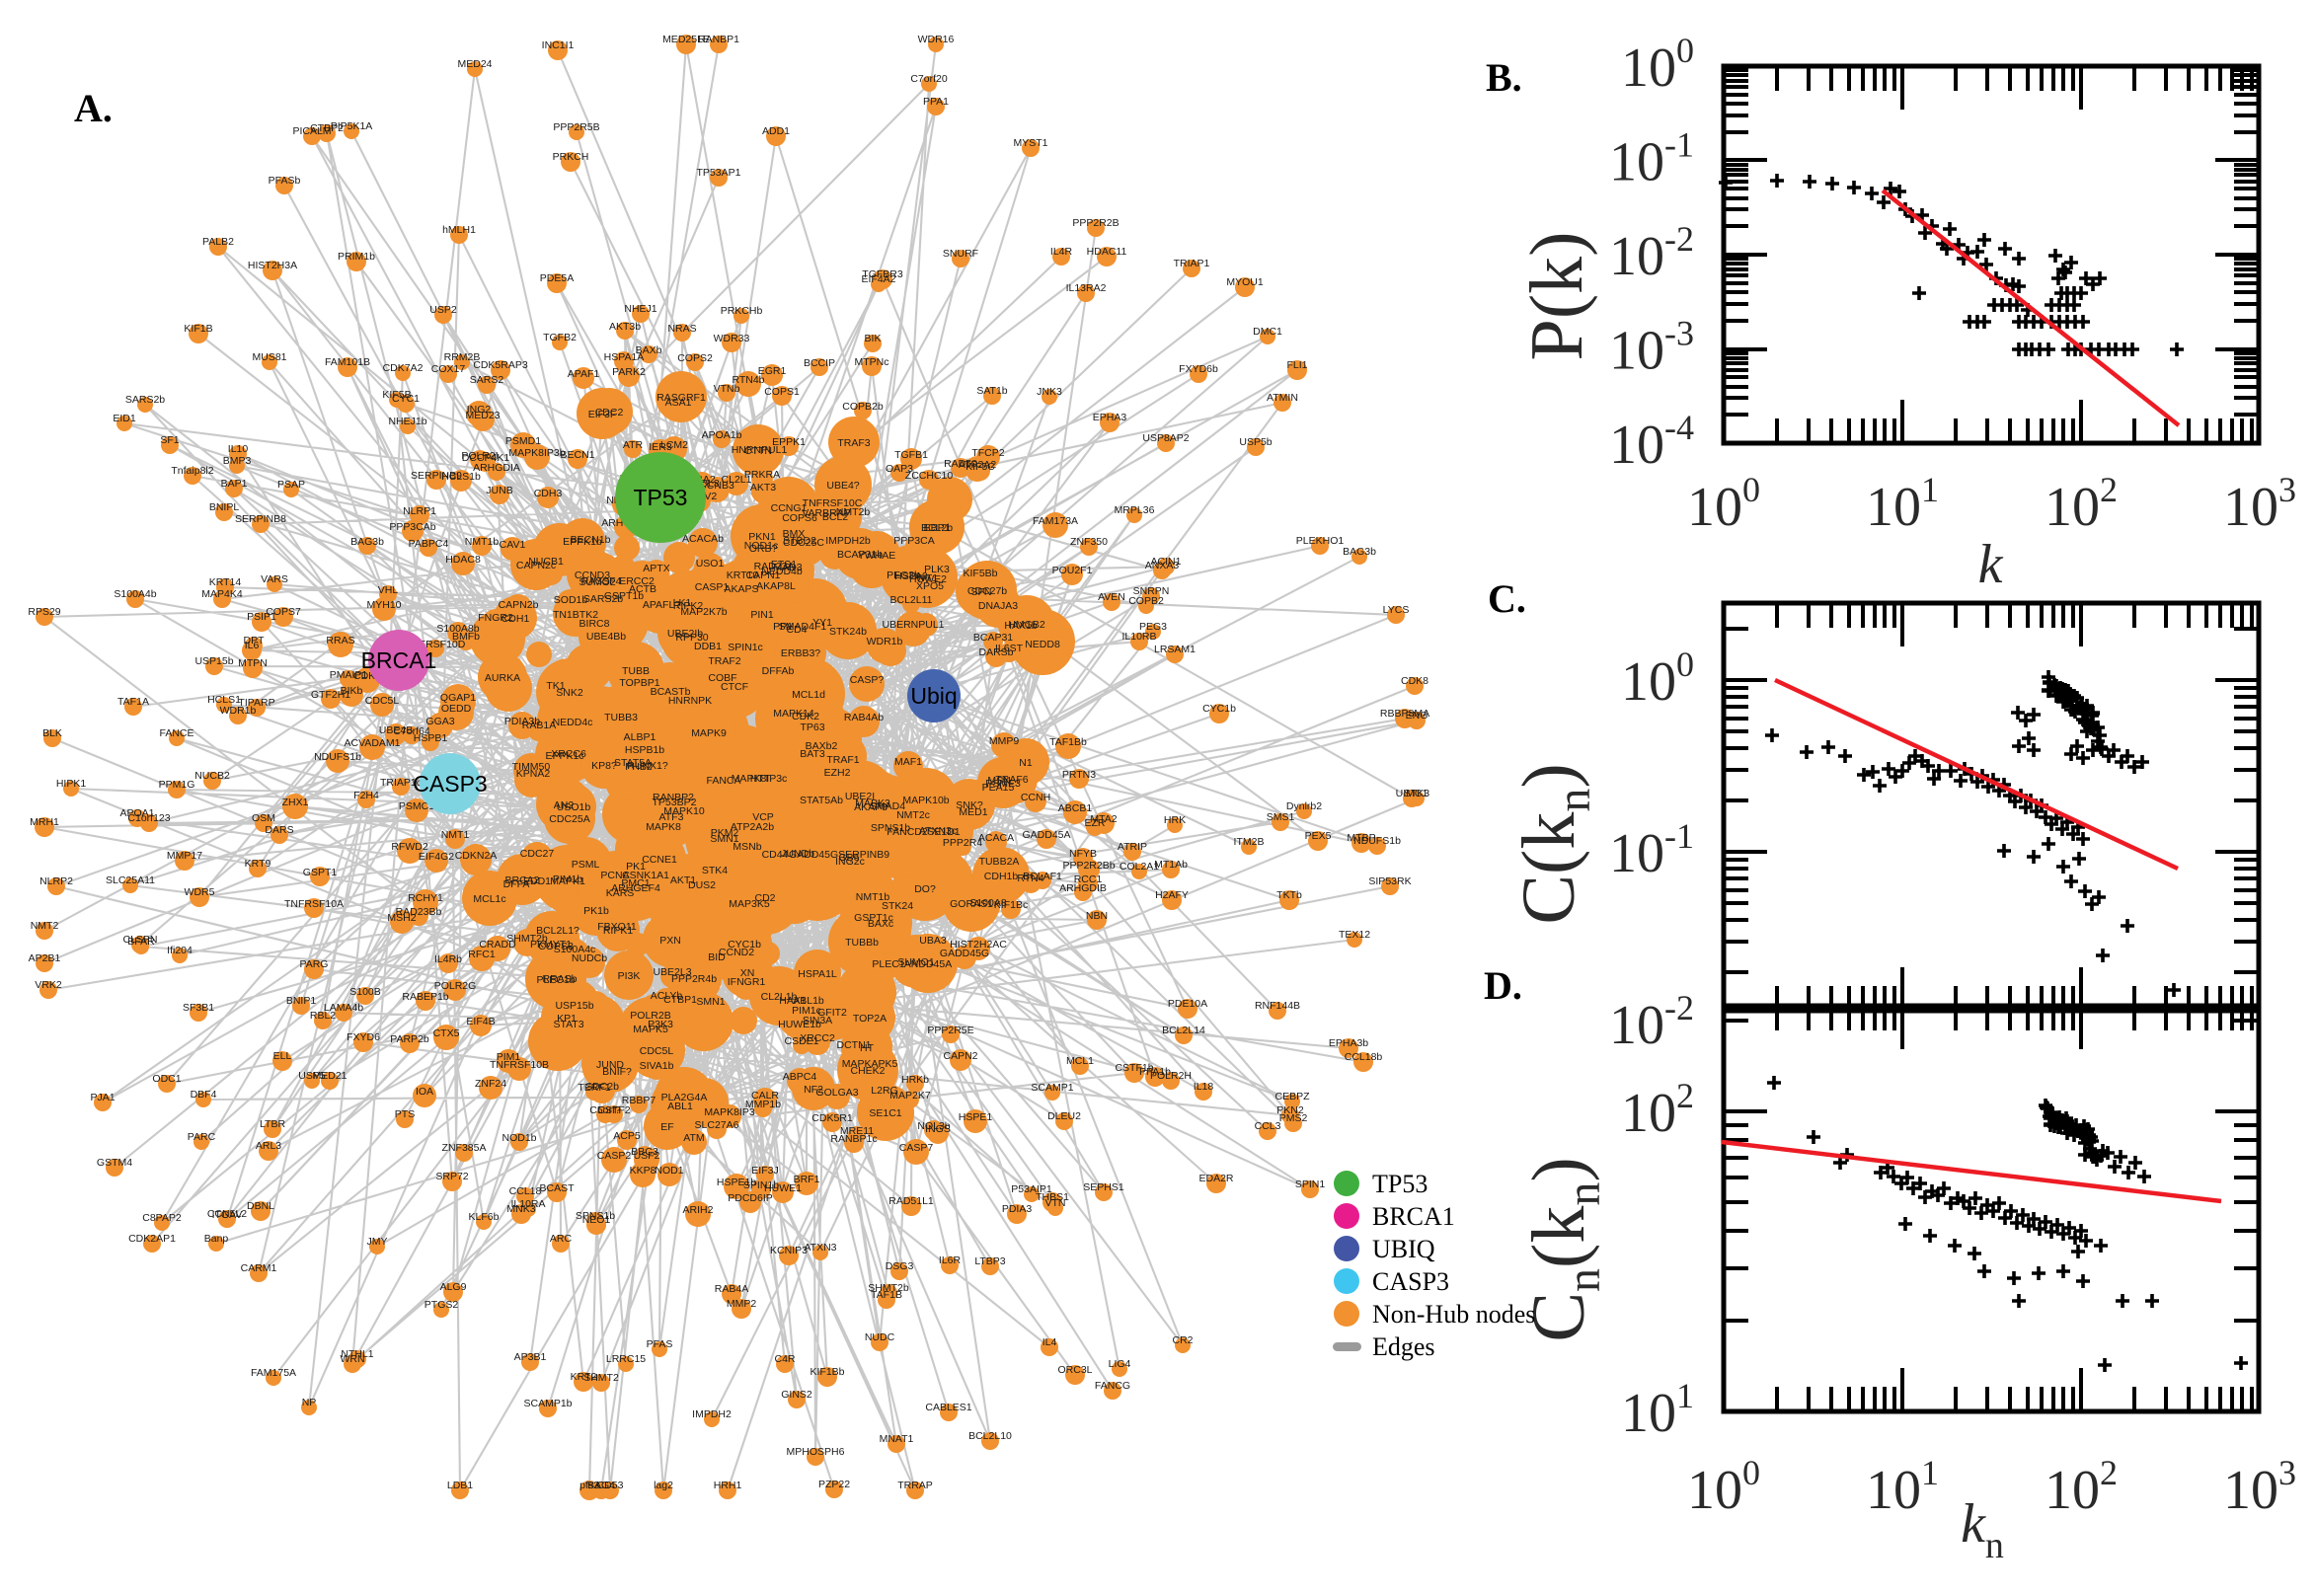  Describe the element at coordinates (914, 541) in the screenshot. I see `svg-text: PPP3CA` at that location.